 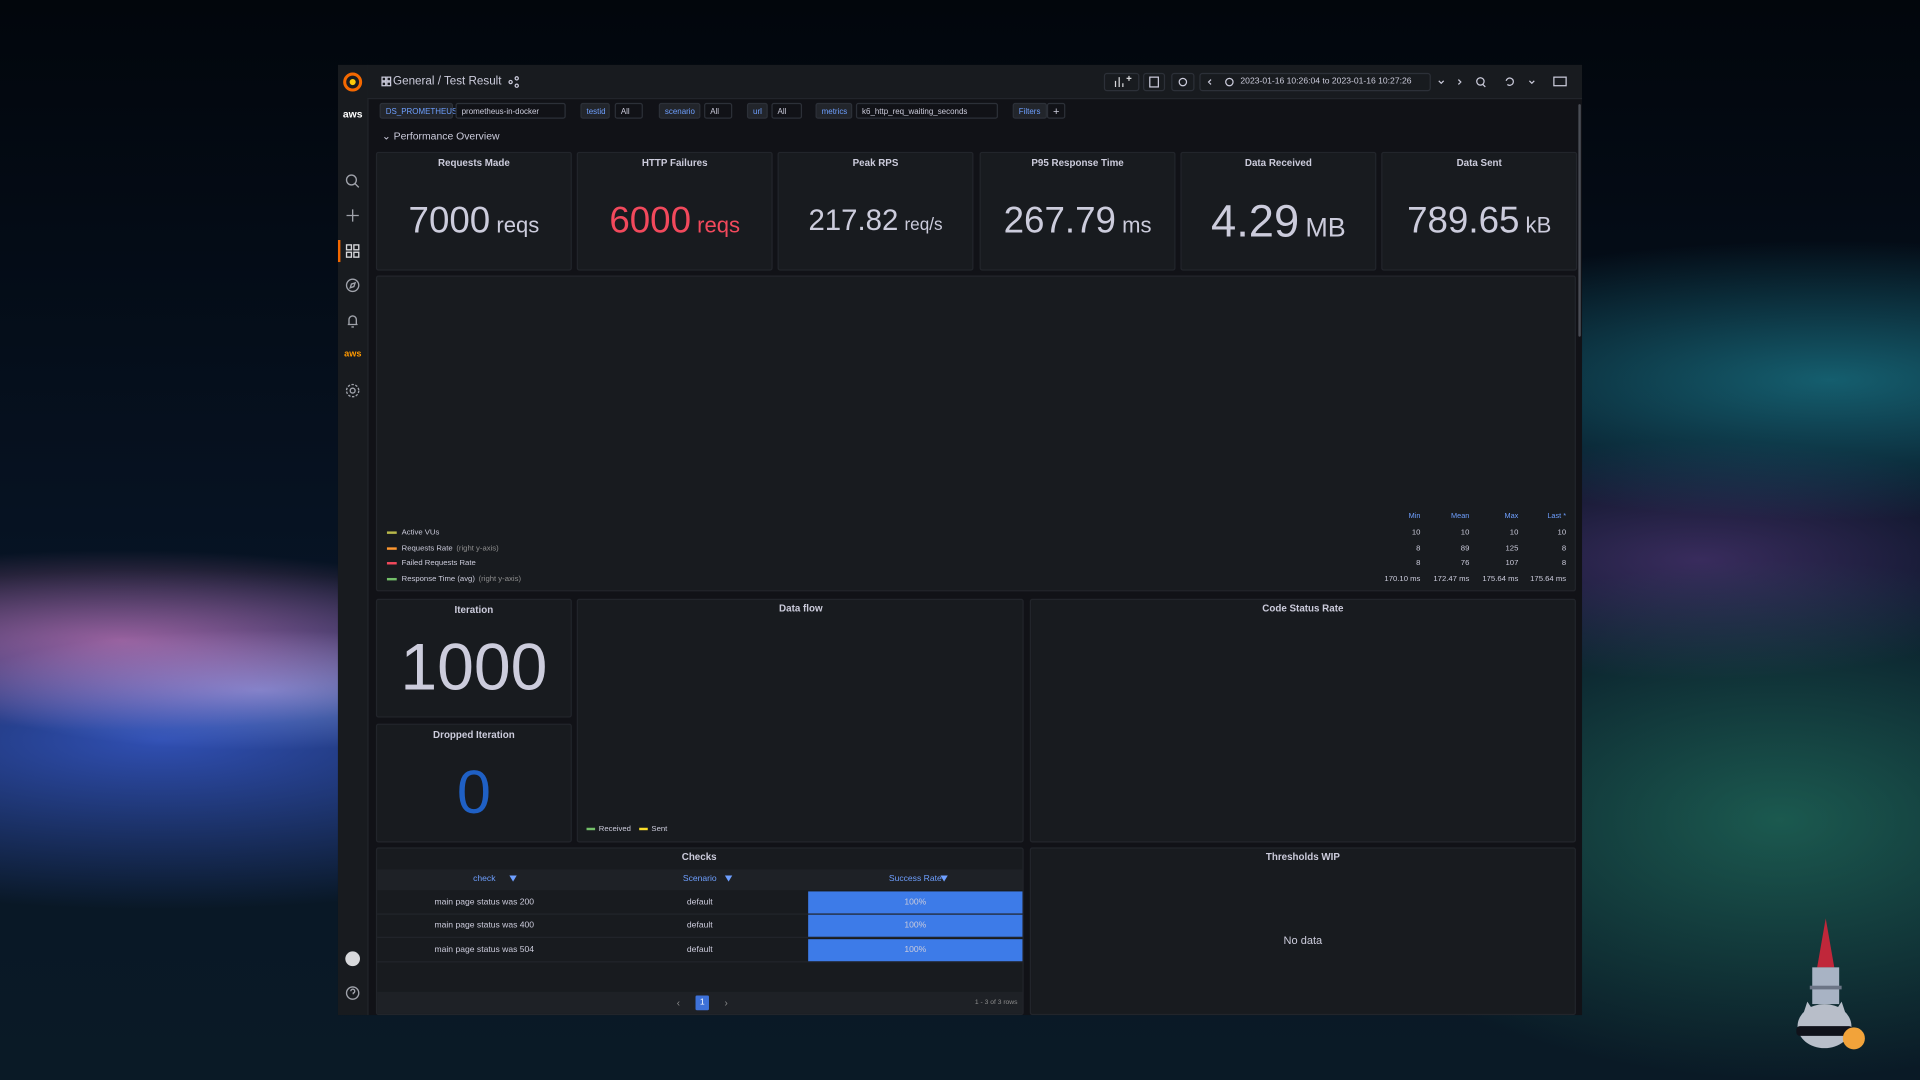 What do you see at coordinates (474, 667) in the screenshot?
I see `stat-value: 1000` at bounding box center [474, 667].